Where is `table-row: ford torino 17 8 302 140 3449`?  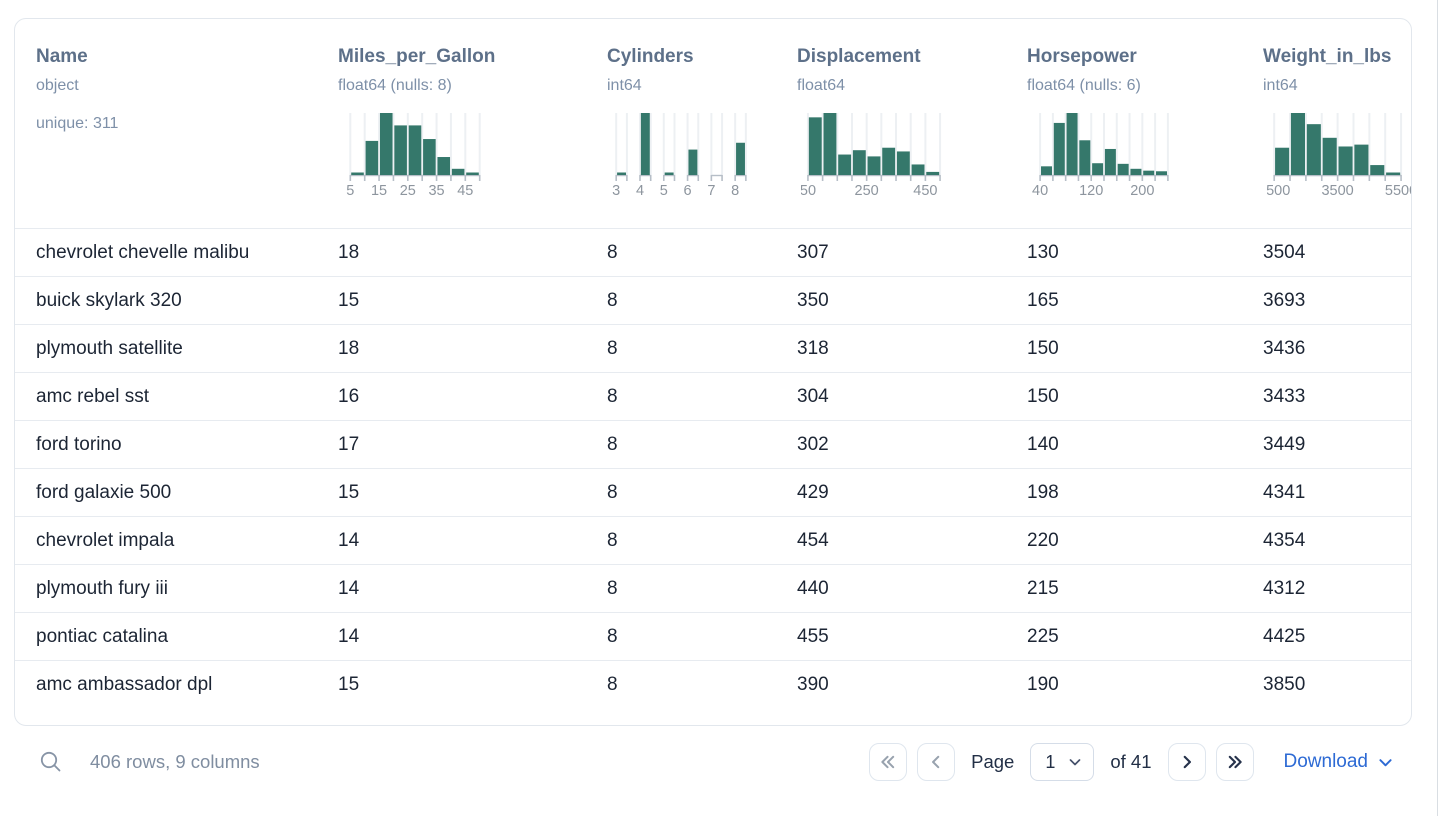
table-row: ford torino 17 8 302 140 3449 is located at coordinates (713, 445).